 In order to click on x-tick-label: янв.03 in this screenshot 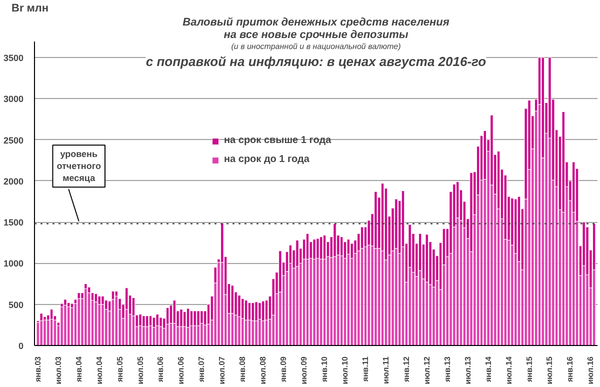, I will do `click(37, 369)`.